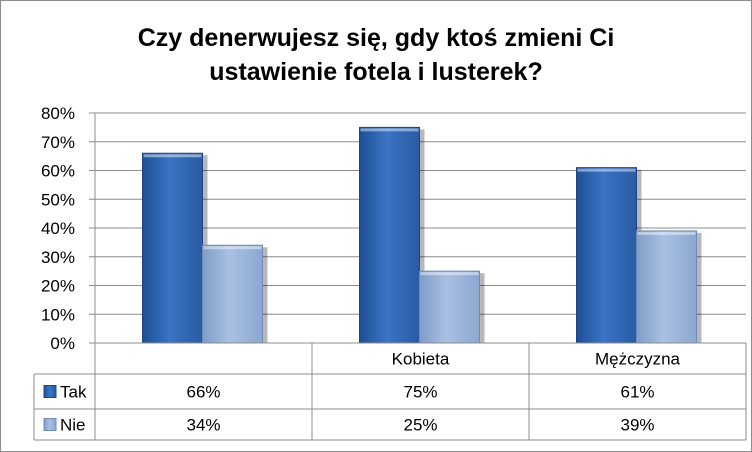 The image size is (752, 452). Describe the element at coordinates (203, 392) in the screenshot. I see `data-label: 66%` at that location.